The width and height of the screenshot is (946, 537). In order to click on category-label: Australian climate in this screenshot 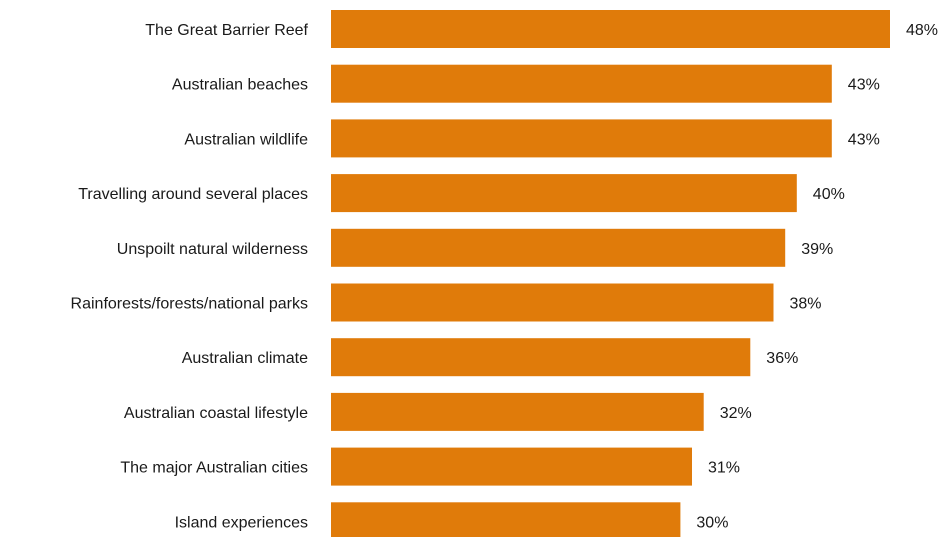, I will do `click(245, 358)`.